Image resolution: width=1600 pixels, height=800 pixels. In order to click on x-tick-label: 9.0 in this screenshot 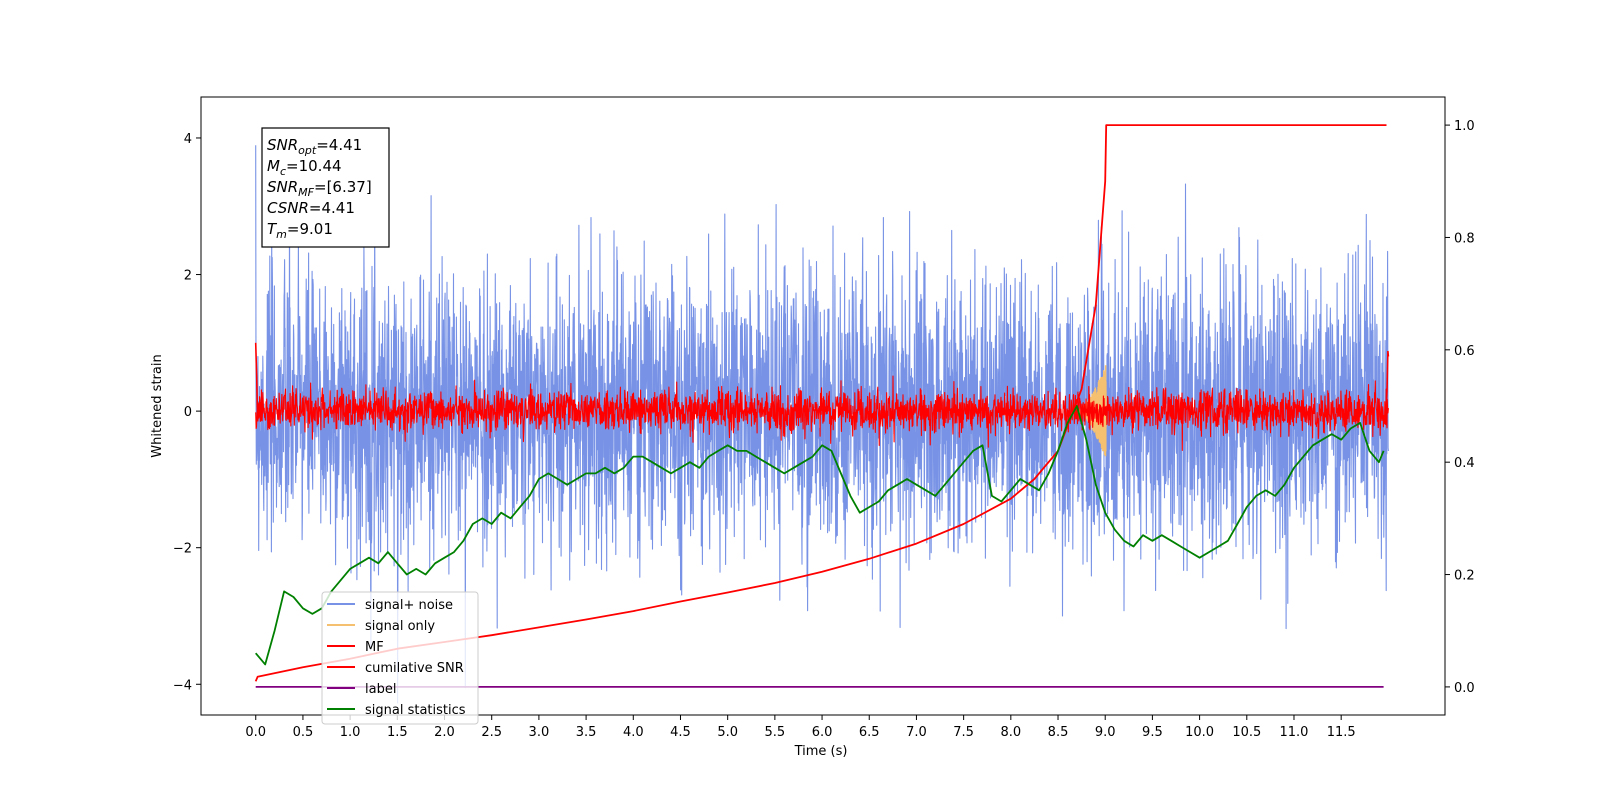, I will do `click(1105, 732)`.